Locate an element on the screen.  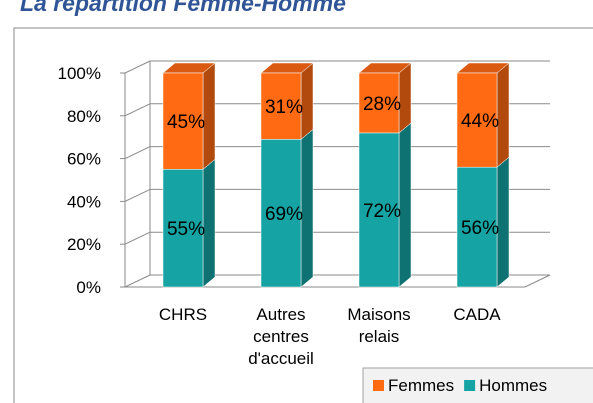
x-tick-label: Autres centres d'accueil is located at coordinates (281, 336).